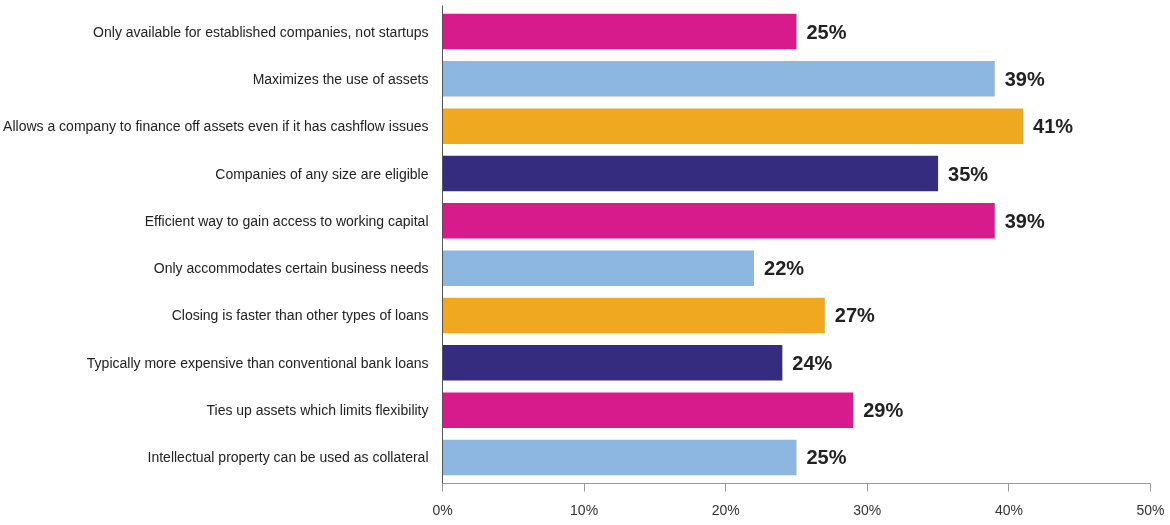 This screenshot has width=1170, height=525. What do you see at coordinates (340, 78) in the screenshot?
I see `y-tick-label: Maximizes the use of assets` at bounding box center [340, 78].